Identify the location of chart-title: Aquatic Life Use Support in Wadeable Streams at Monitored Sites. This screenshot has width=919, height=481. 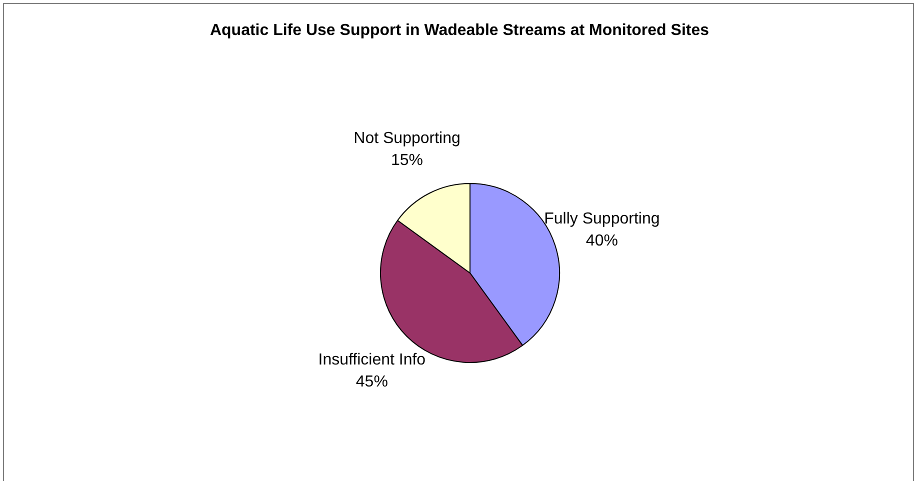
(459, 31).